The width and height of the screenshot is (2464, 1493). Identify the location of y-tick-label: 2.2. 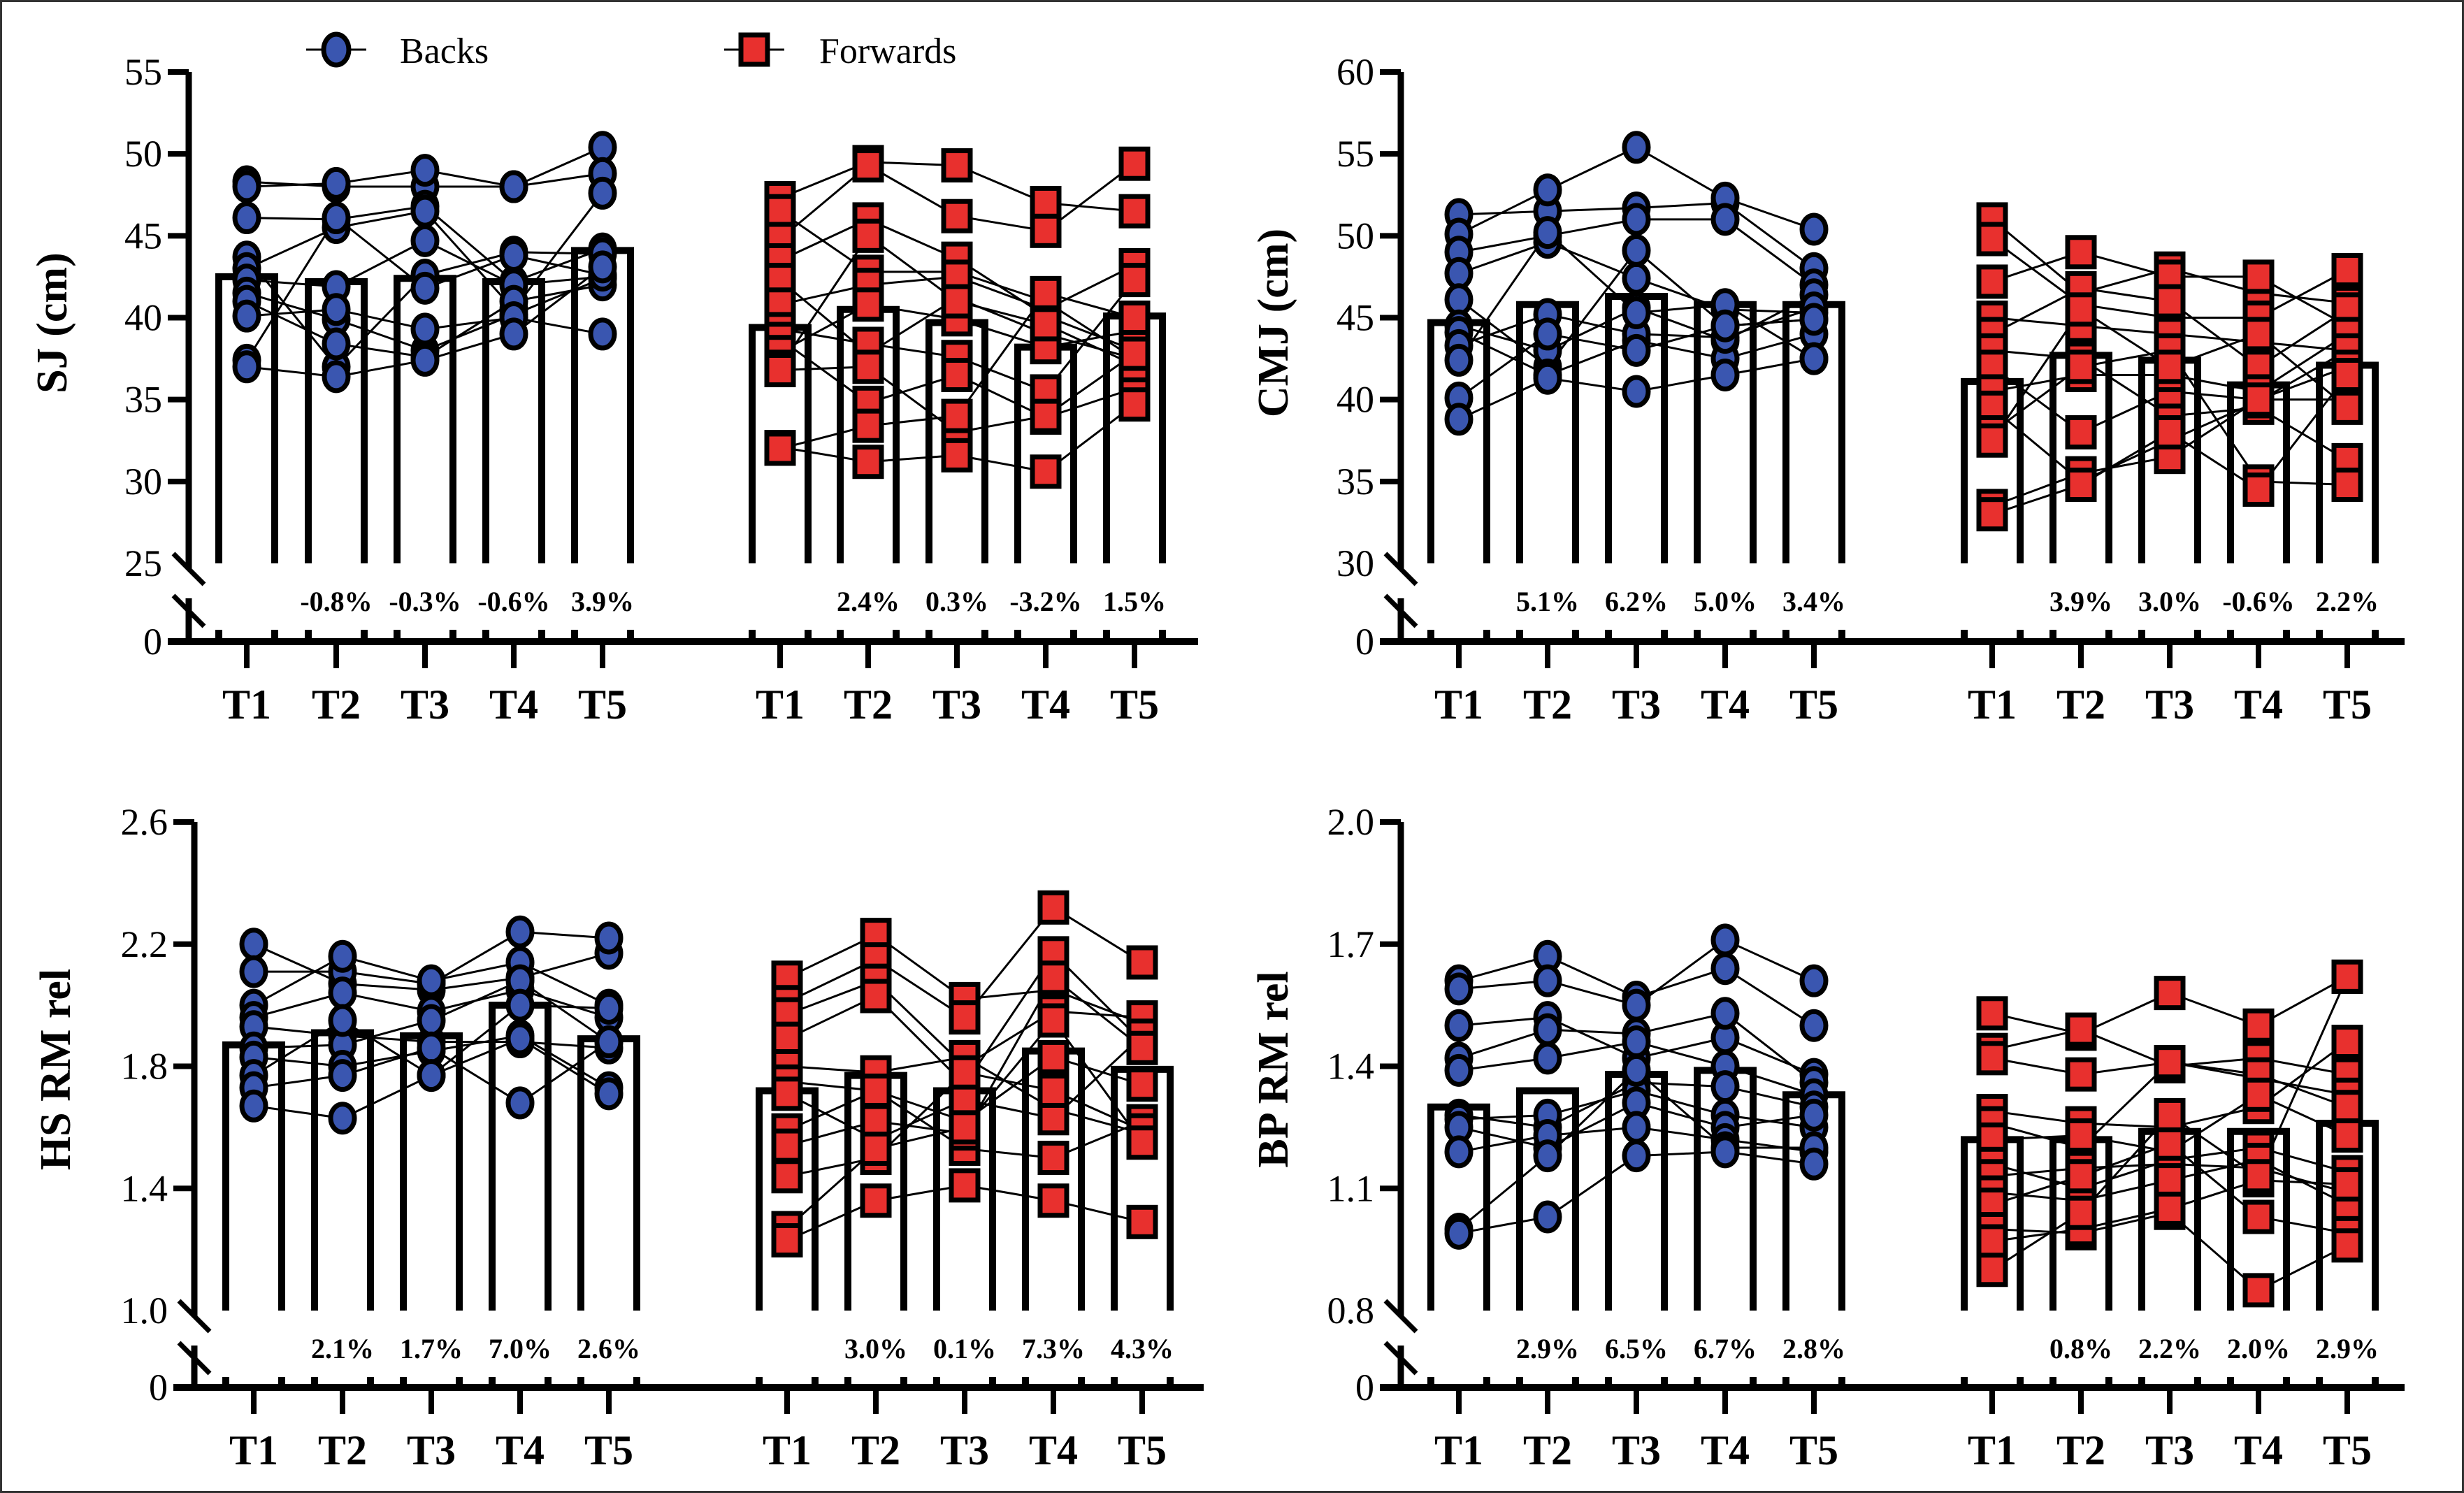
(144, 944).